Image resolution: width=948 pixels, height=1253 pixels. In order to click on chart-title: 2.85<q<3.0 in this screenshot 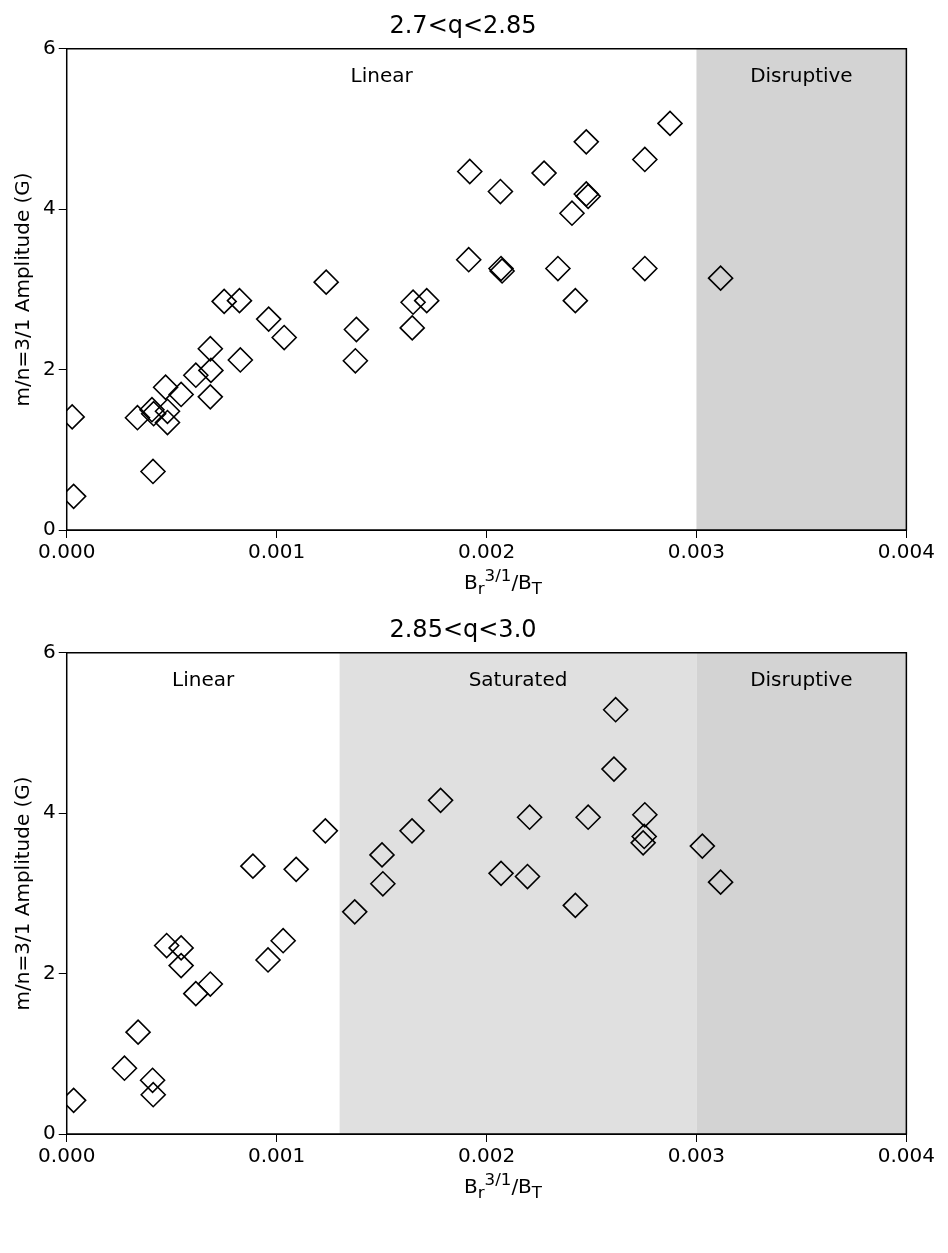, I will do `click(463, 628)`.